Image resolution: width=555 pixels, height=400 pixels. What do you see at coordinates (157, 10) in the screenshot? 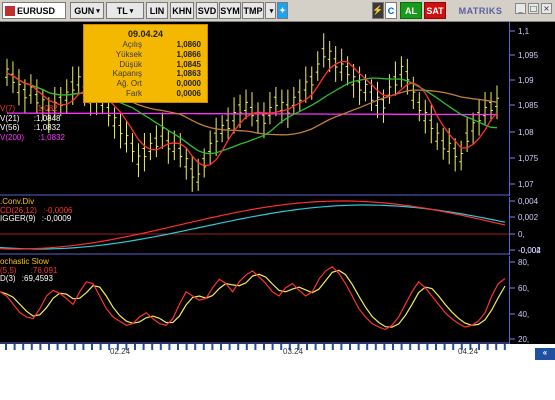
I see `linear-button: LIN` at bounding box center [157, 10].